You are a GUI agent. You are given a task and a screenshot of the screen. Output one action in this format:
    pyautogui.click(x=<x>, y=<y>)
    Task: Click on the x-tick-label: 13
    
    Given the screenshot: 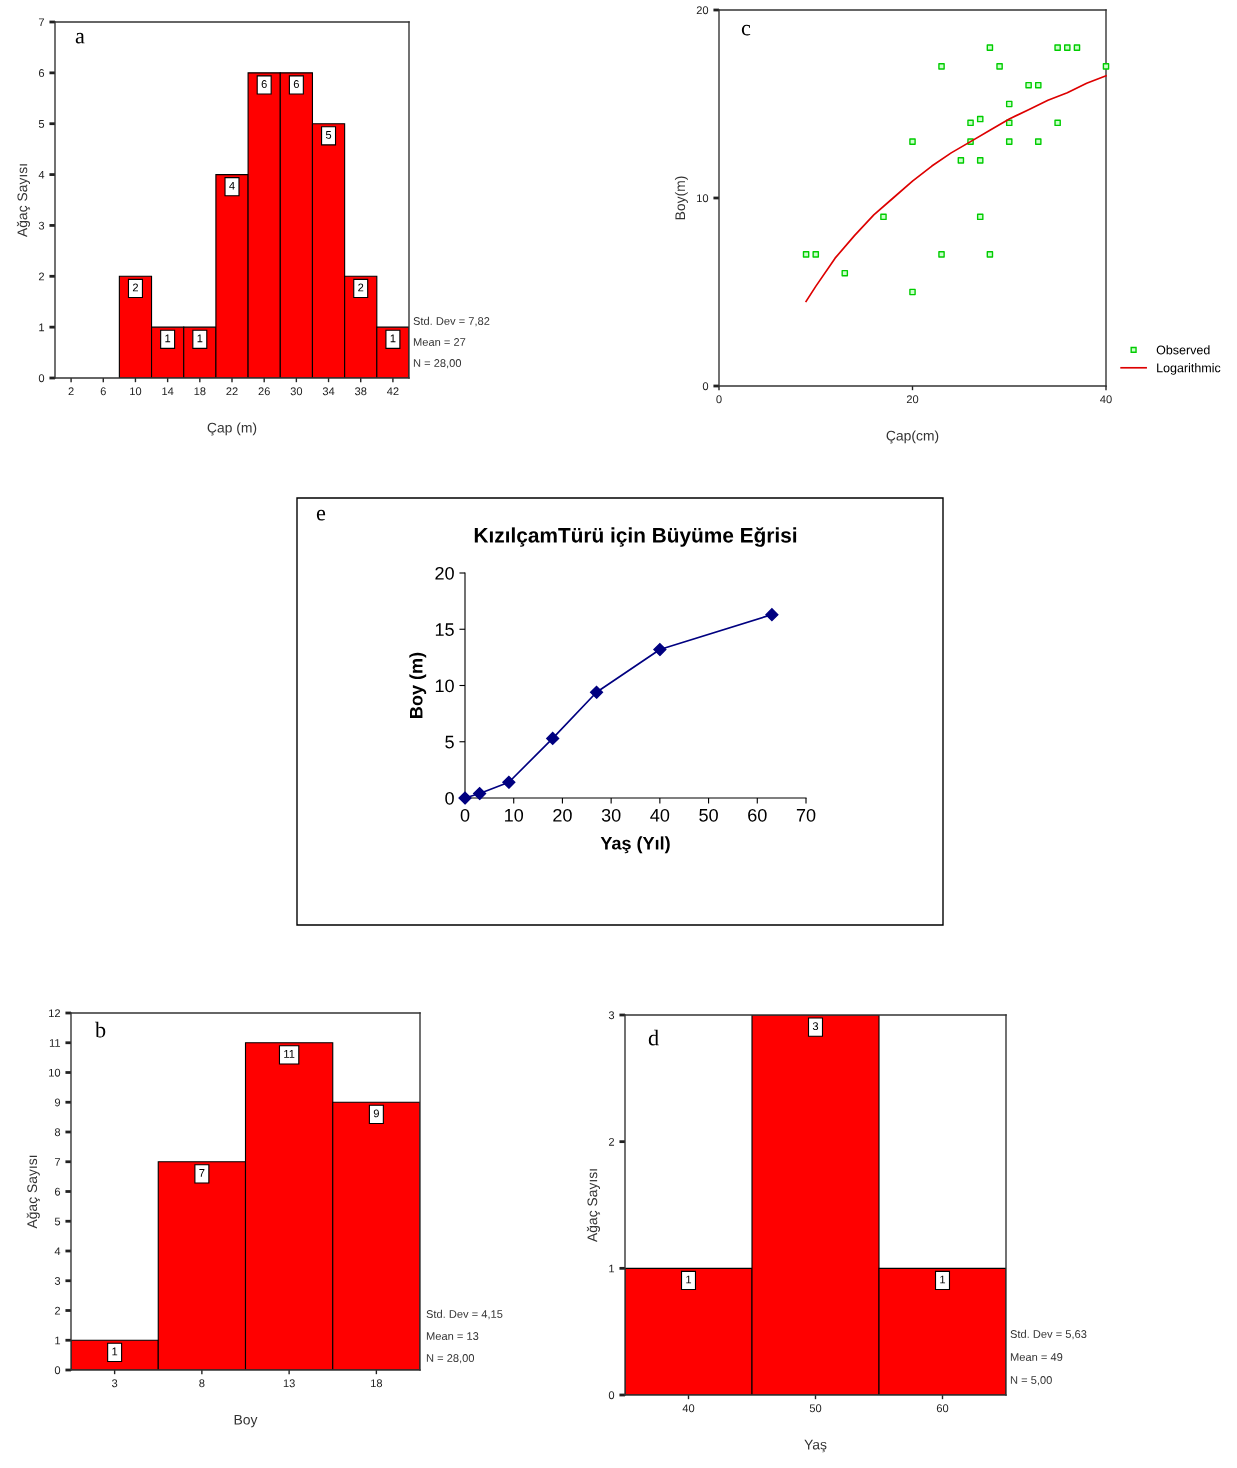 What is the action you would take?
    pyautogui.click(x=289, y=1383)
    